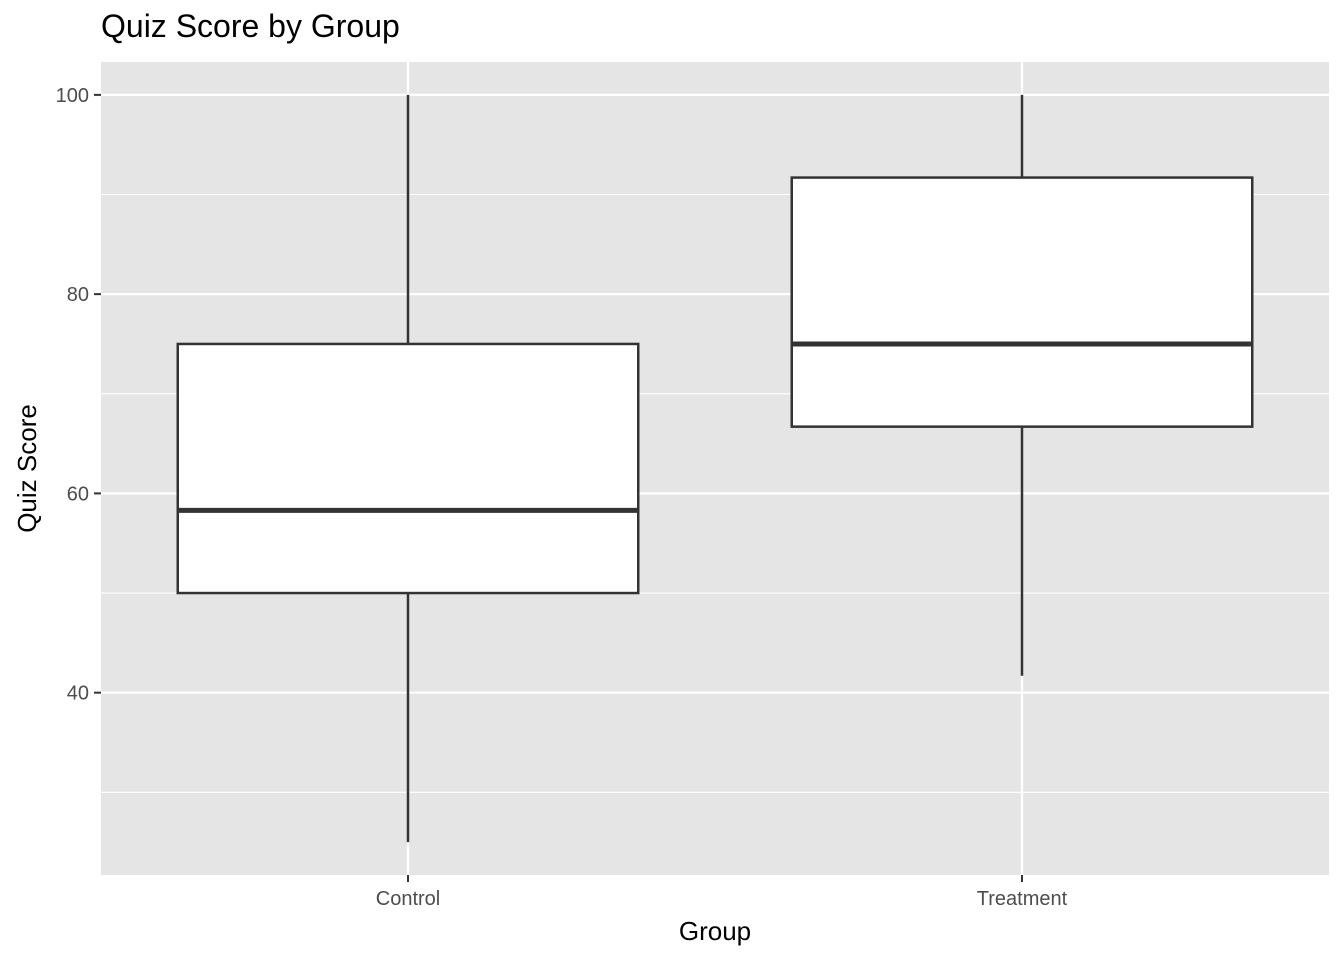 Image resolution: width=1344 pixels, height=960 pixels. What do you see at coordinates (78, 295) in the screenshot?
I see `y-tick-label: 80` at bounding box center [78, 295].